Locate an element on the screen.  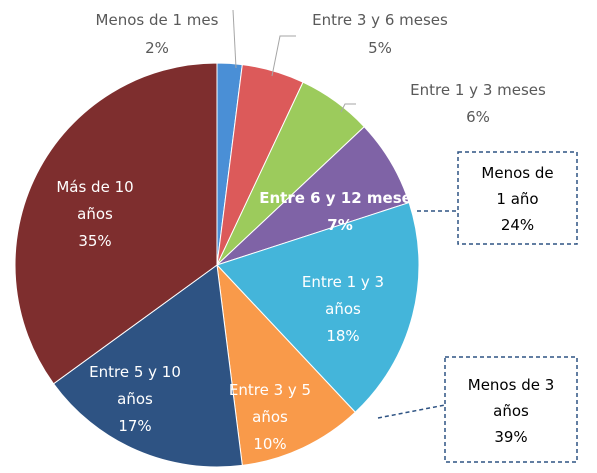
callout-value: 24% is located at coordinates (517, 225).